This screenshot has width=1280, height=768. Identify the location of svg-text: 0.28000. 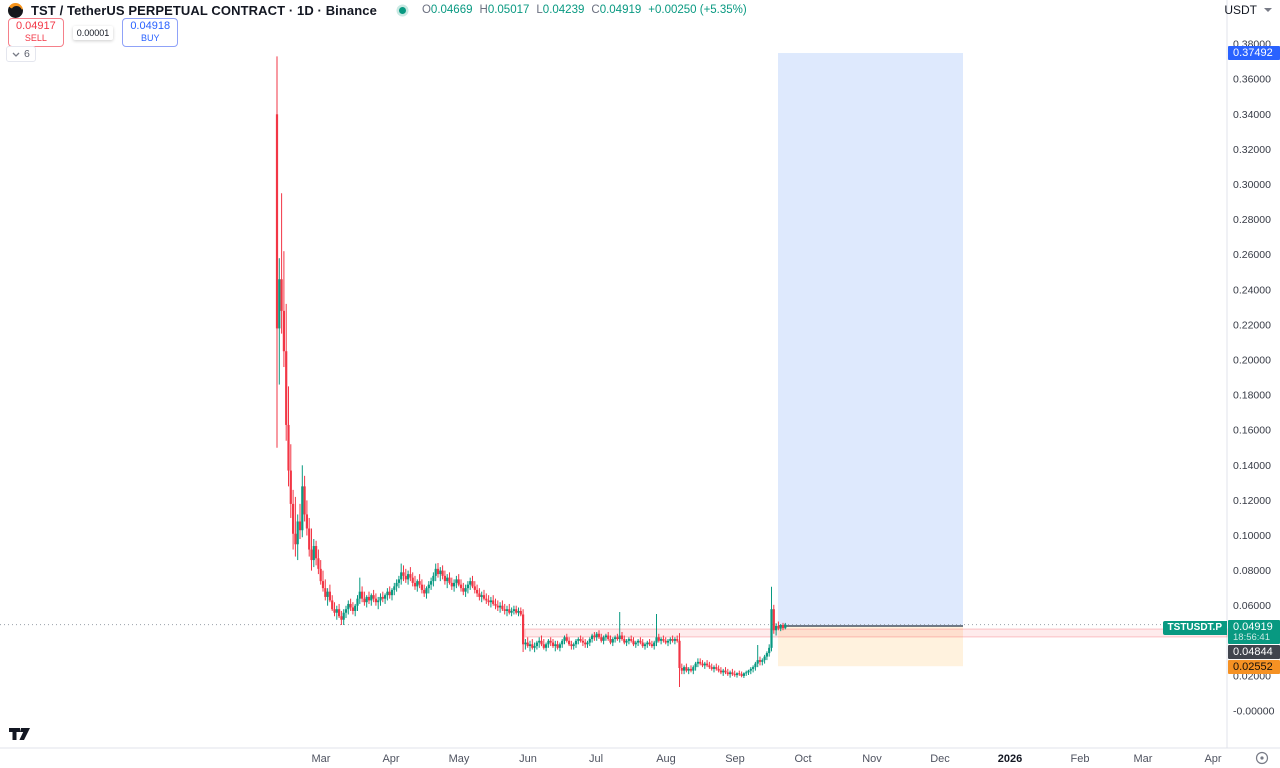
(1252, 220).